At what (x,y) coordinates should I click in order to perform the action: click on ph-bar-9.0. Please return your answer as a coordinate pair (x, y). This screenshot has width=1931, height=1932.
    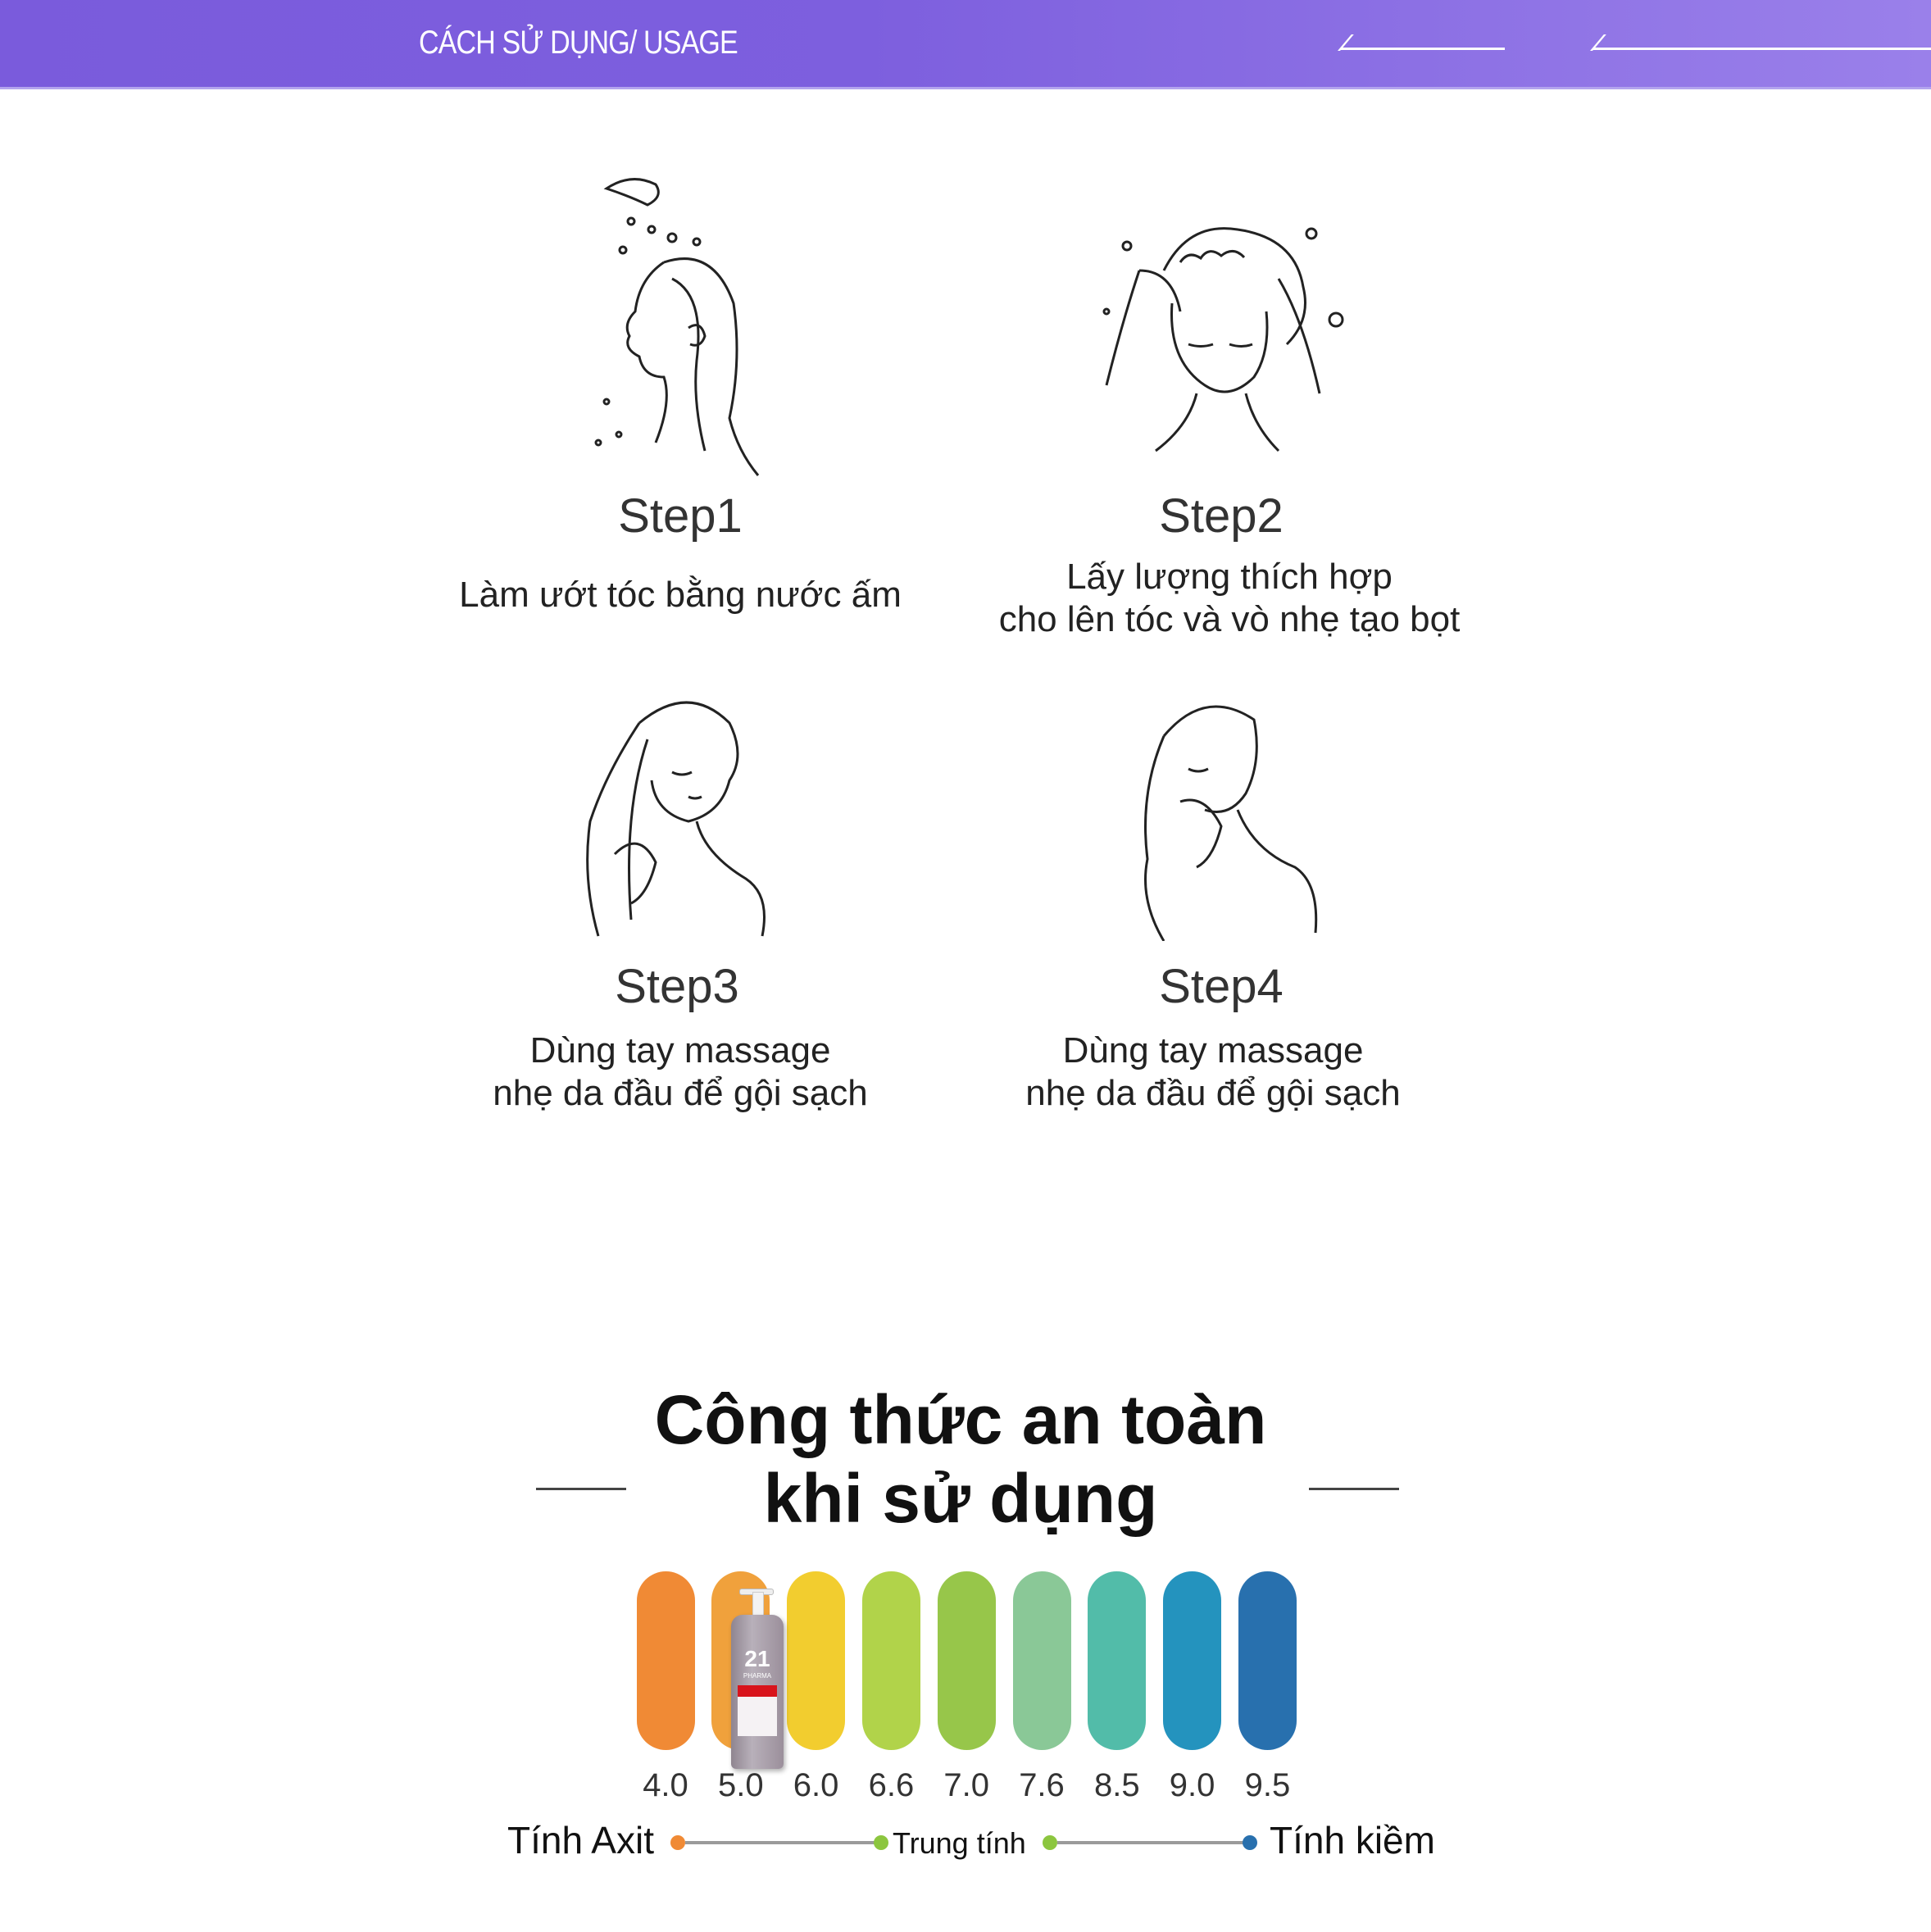
    Looking at the image, I should click on (1192, 1660).